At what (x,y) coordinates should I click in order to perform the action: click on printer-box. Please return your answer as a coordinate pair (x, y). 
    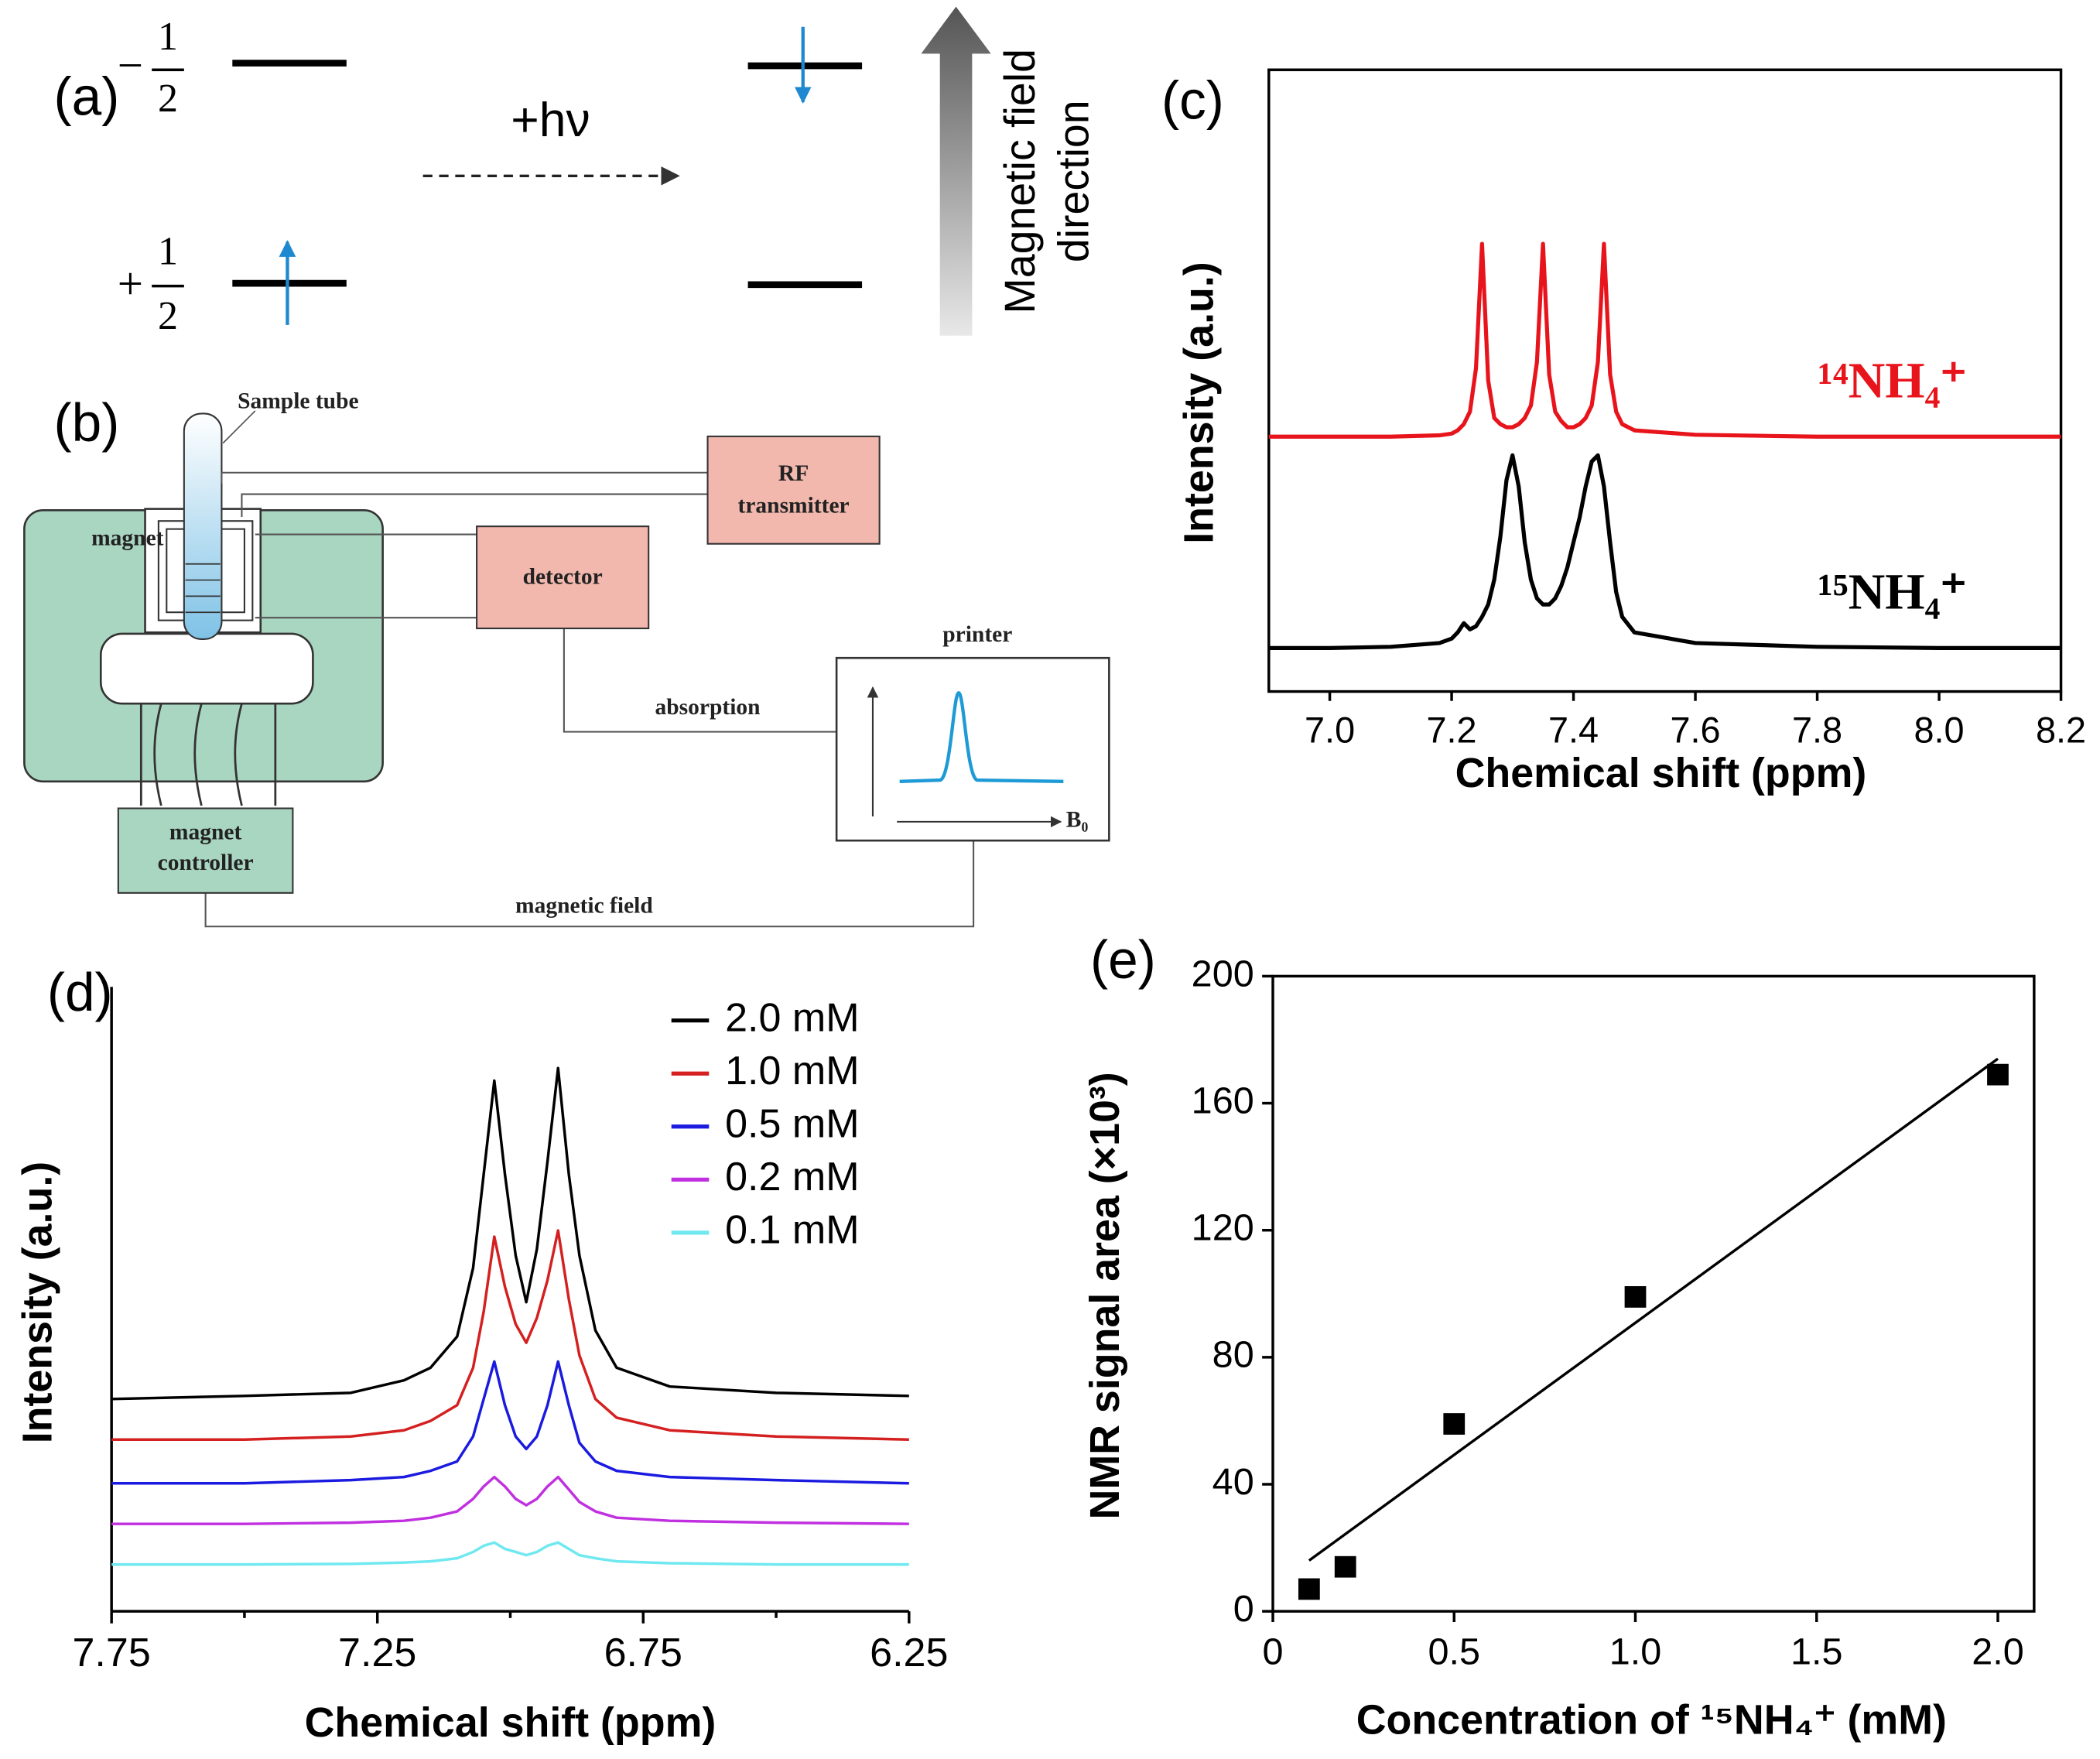
    Looking at the image, I should click on (973, 749).